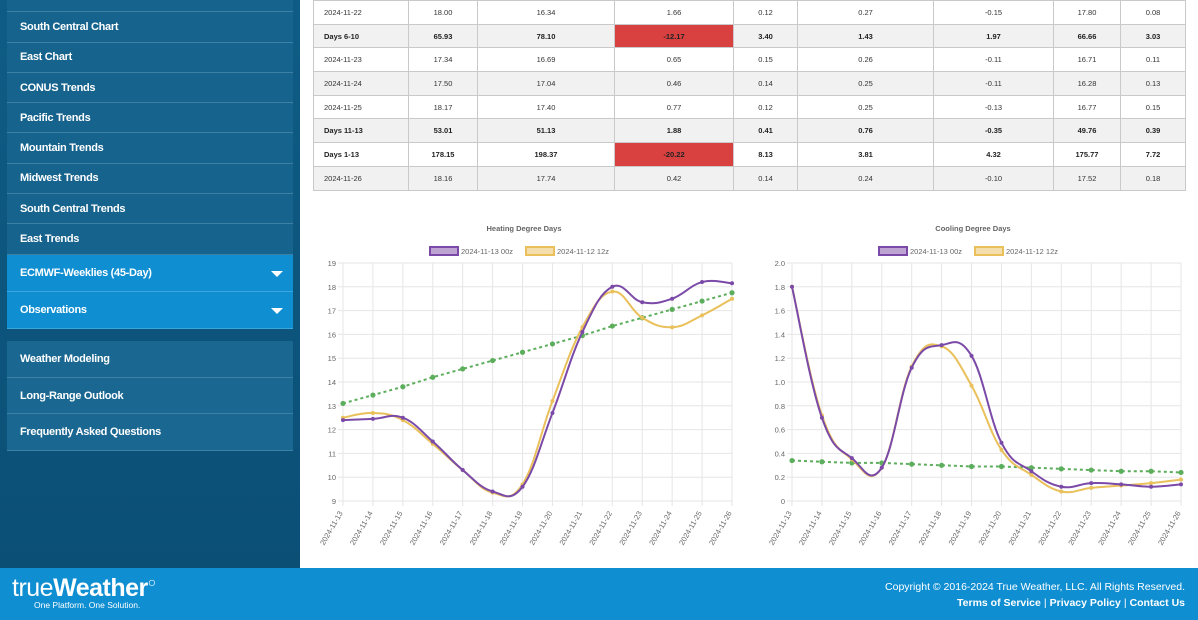 This screenshot has width=1198, height=620. Describe the element at coordinates (546, 60) in the screenshot. I see `table-cell: 16.69` at that location.